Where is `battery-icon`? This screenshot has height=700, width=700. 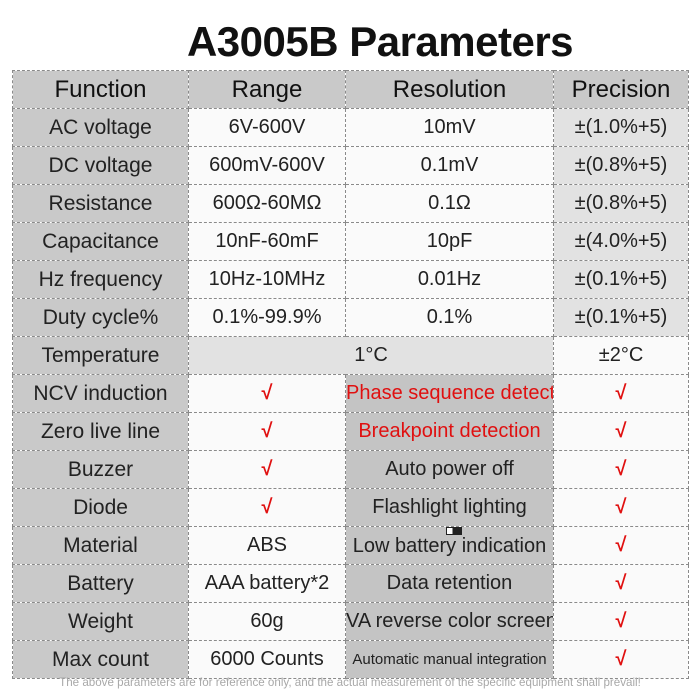 battery-icon is located at coordinates (453, 531).